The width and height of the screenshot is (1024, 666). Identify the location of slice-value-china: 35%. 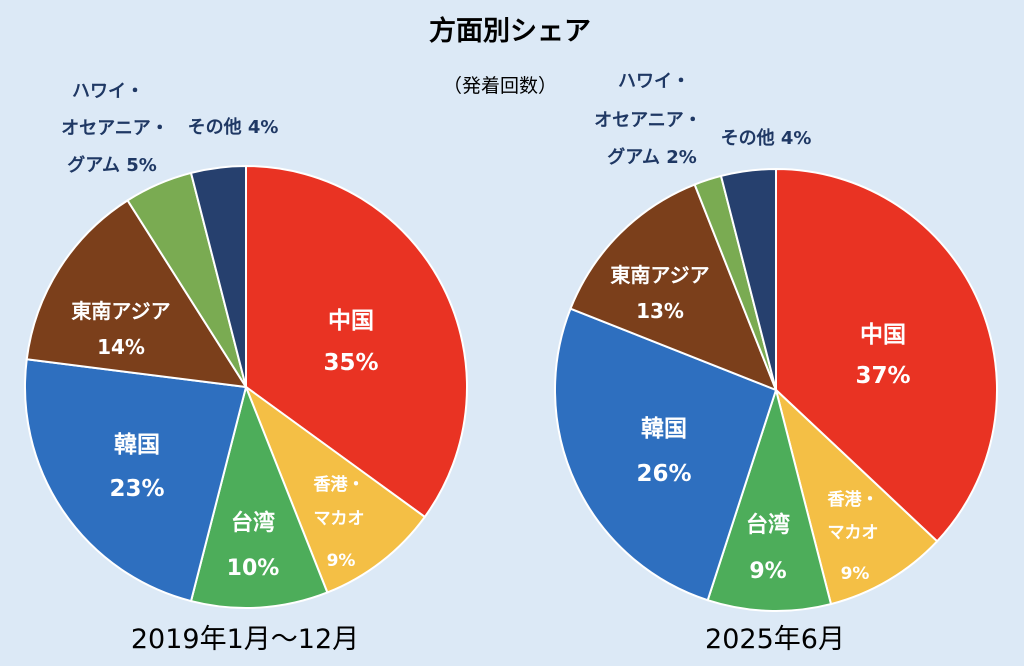
(350, 363).